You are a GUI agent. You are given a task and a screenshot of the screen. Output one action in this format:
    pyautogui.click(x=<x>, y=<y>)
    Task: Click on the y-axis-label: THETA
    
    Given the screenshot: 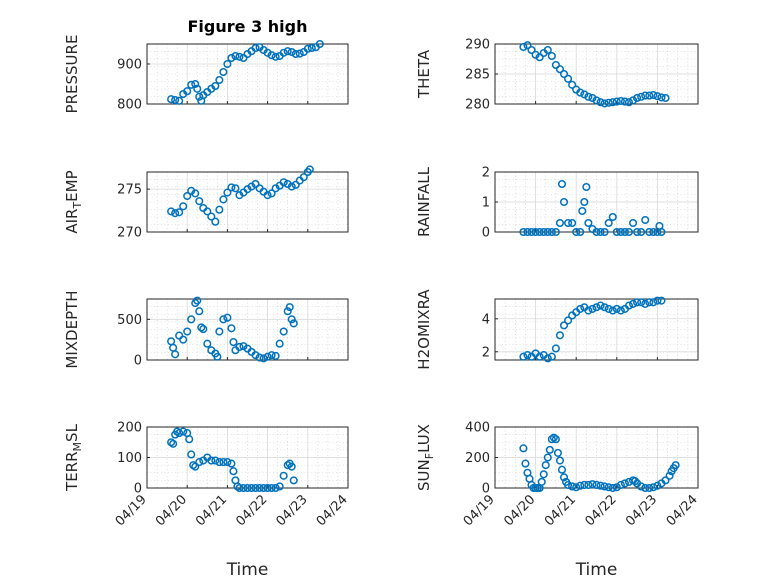 What is the action you would take?
    pyautogui.click(x=424, y=74)
    